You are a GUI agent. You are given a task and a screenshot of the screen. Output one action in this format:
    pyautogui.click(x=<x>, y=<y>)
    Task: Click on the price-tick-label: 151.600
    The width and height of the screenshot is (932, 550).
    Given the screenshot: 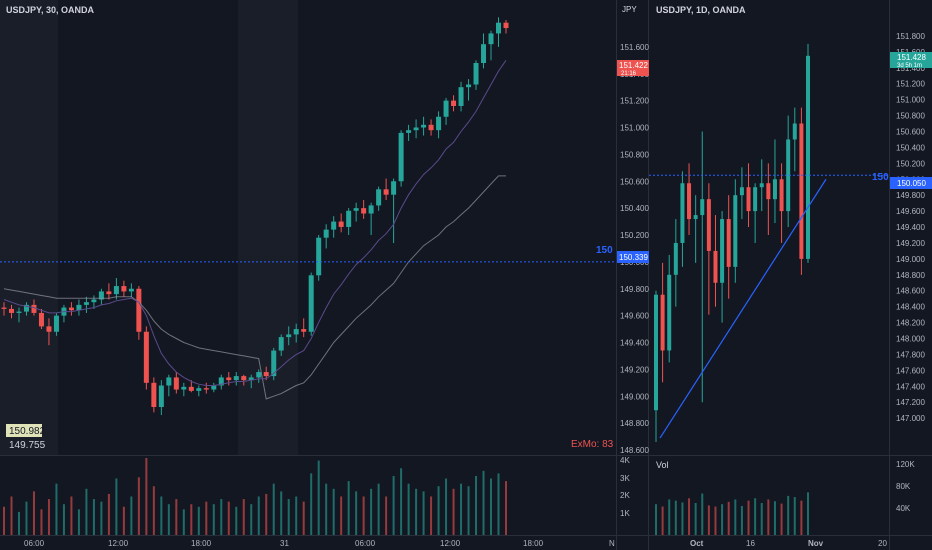 What is the action you would take?
    pyautogui.click(x=634, y=47)
    